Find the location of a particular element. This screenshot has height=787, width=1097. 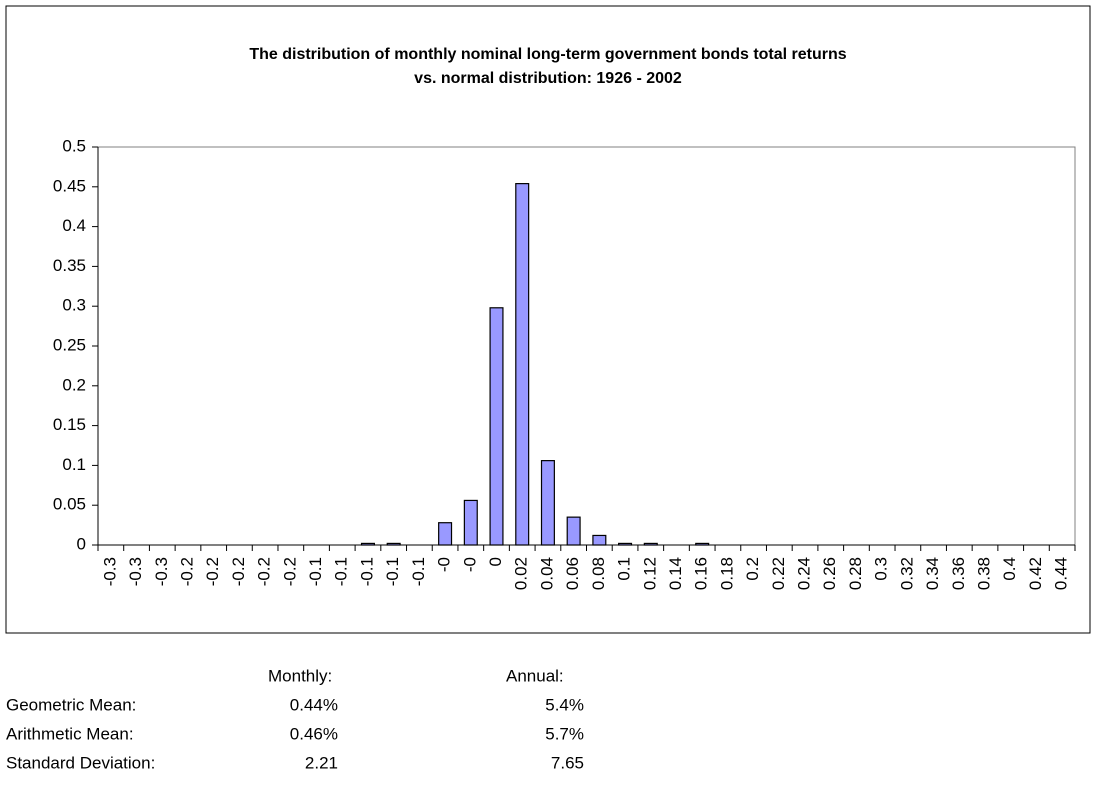

y-tick-label: 0.5 is located at coordinates (74, 145).